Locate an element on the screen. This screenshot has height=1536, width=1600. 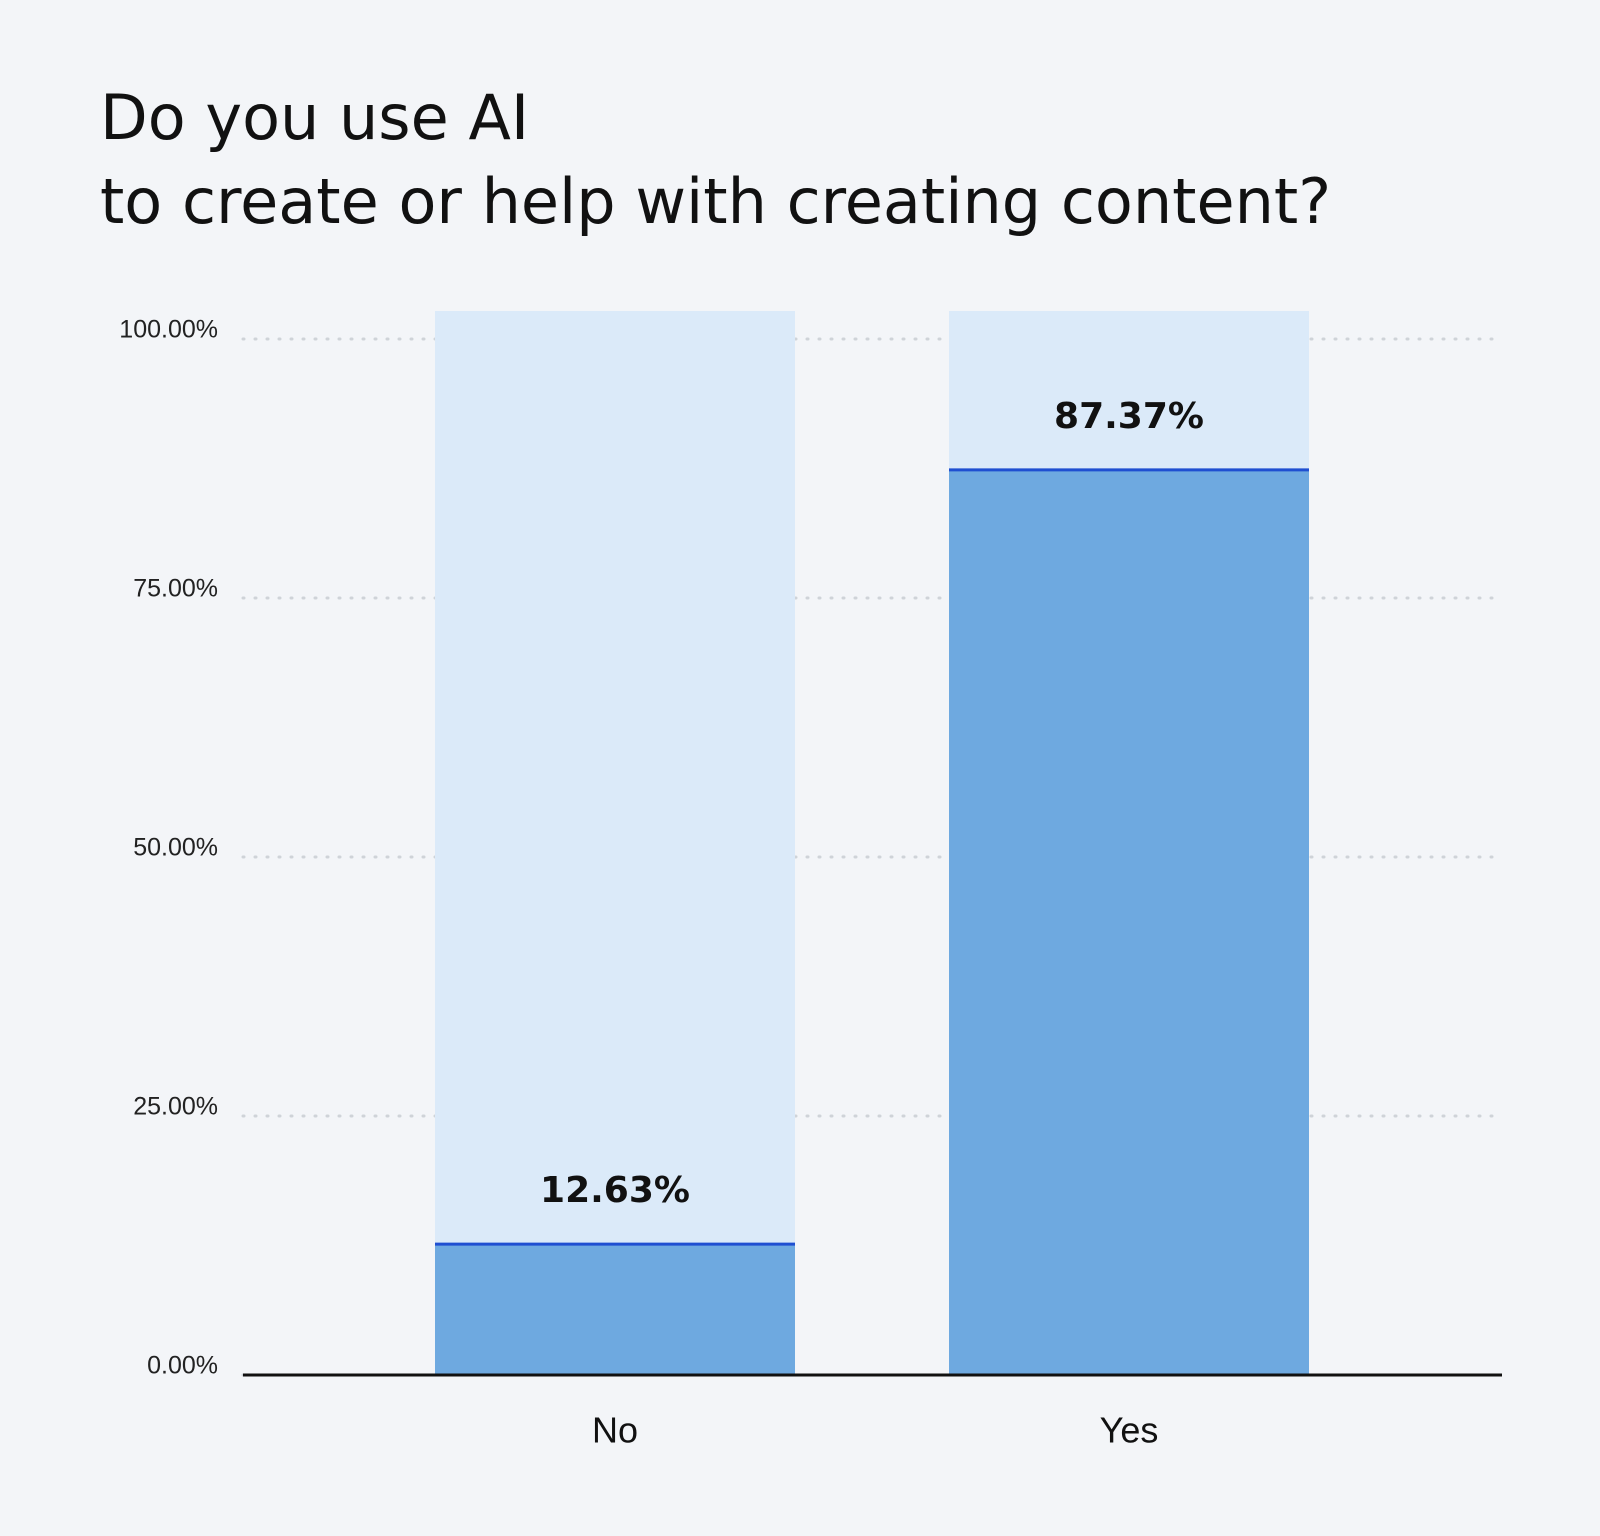
y-tick-label: 100.00% is located at coordinates (168, 330).